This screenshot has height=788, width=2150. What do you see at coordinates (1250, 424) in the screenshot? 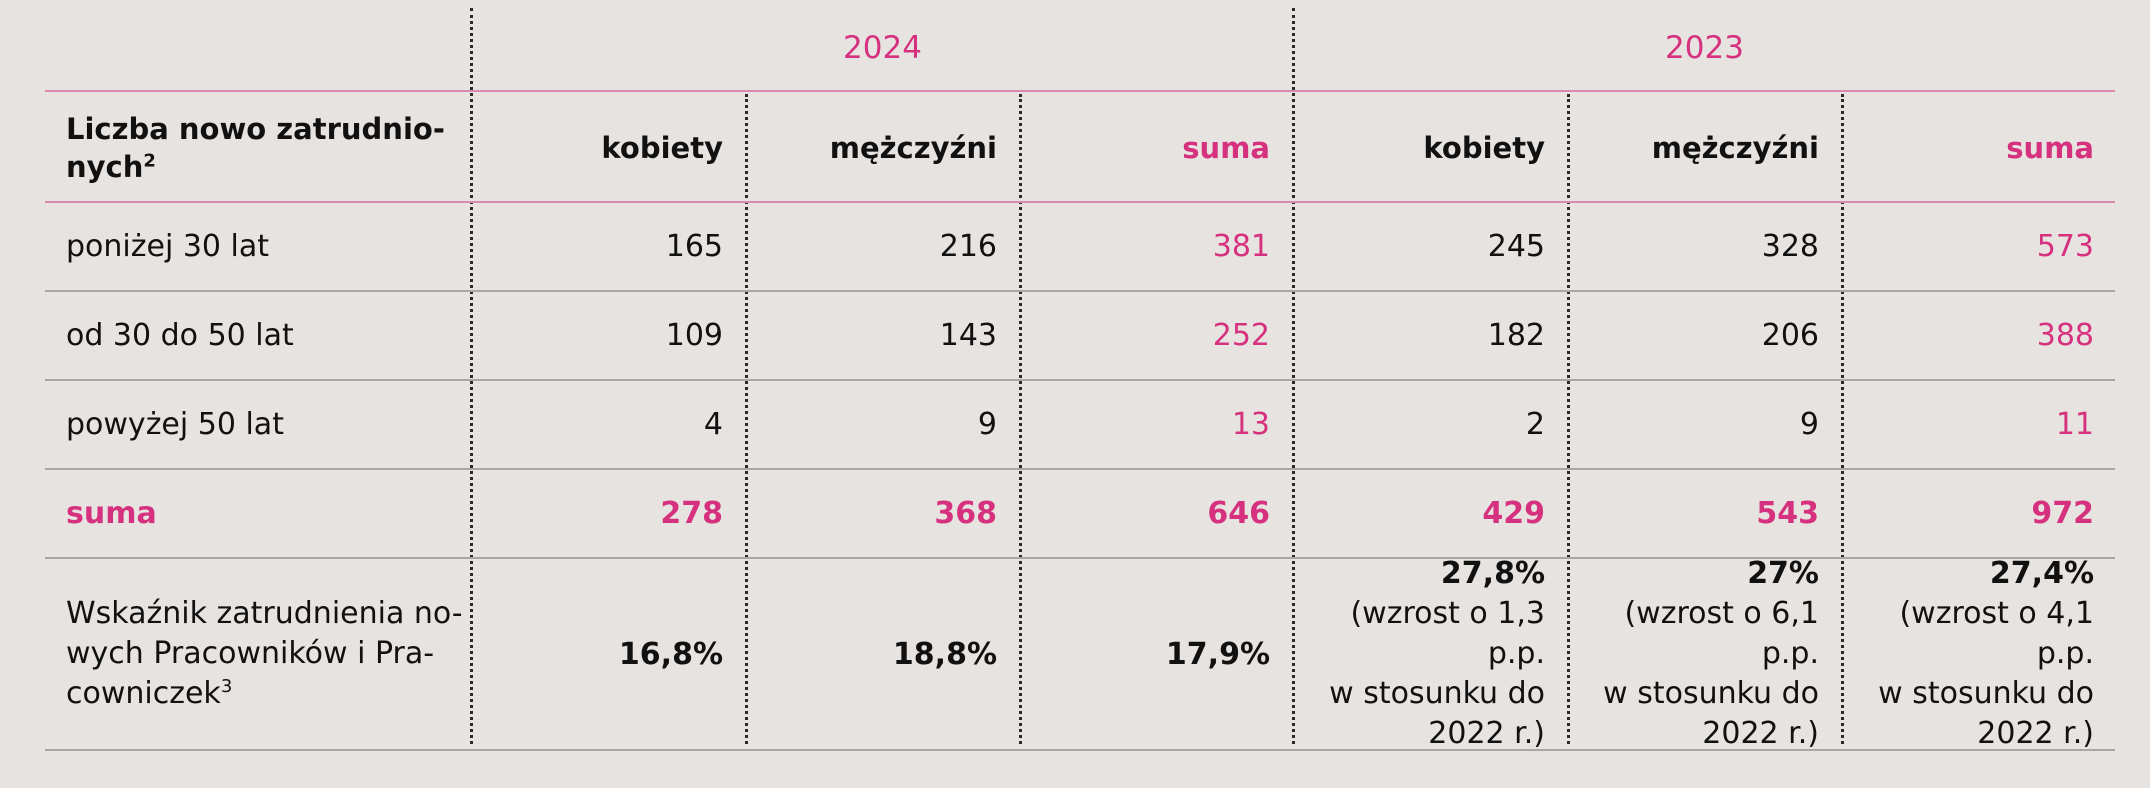
I see `table-cell: 13` at bounding box center [1250, 424].